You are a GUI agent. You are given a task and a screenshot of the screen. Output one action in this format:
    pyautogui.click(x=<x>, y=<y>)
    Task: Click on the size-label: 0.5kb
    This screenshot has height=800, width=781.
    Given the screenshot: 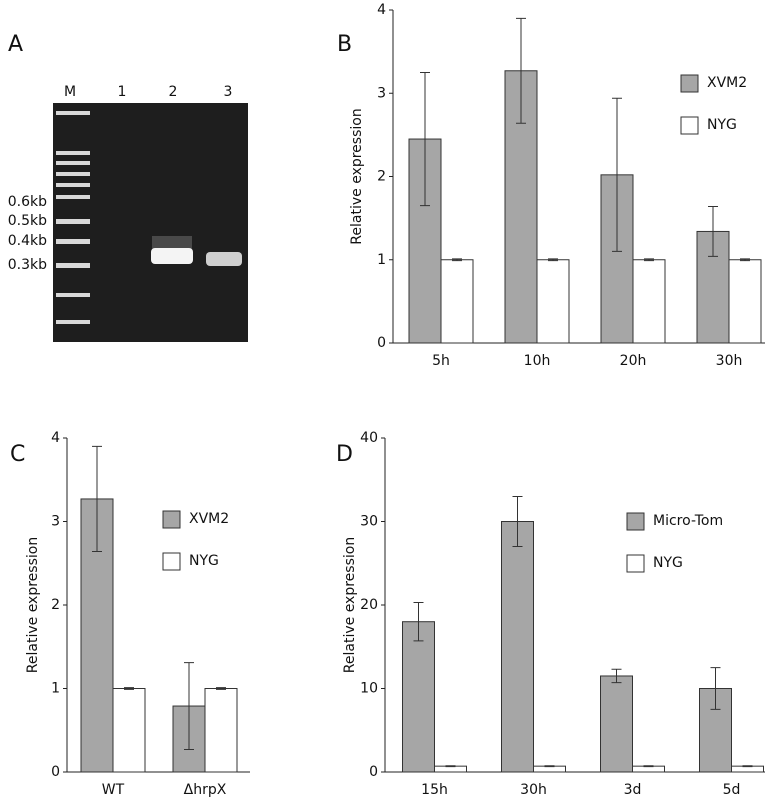 What is the action you would take?
    pyautogui.click(x=27, y=221)
    